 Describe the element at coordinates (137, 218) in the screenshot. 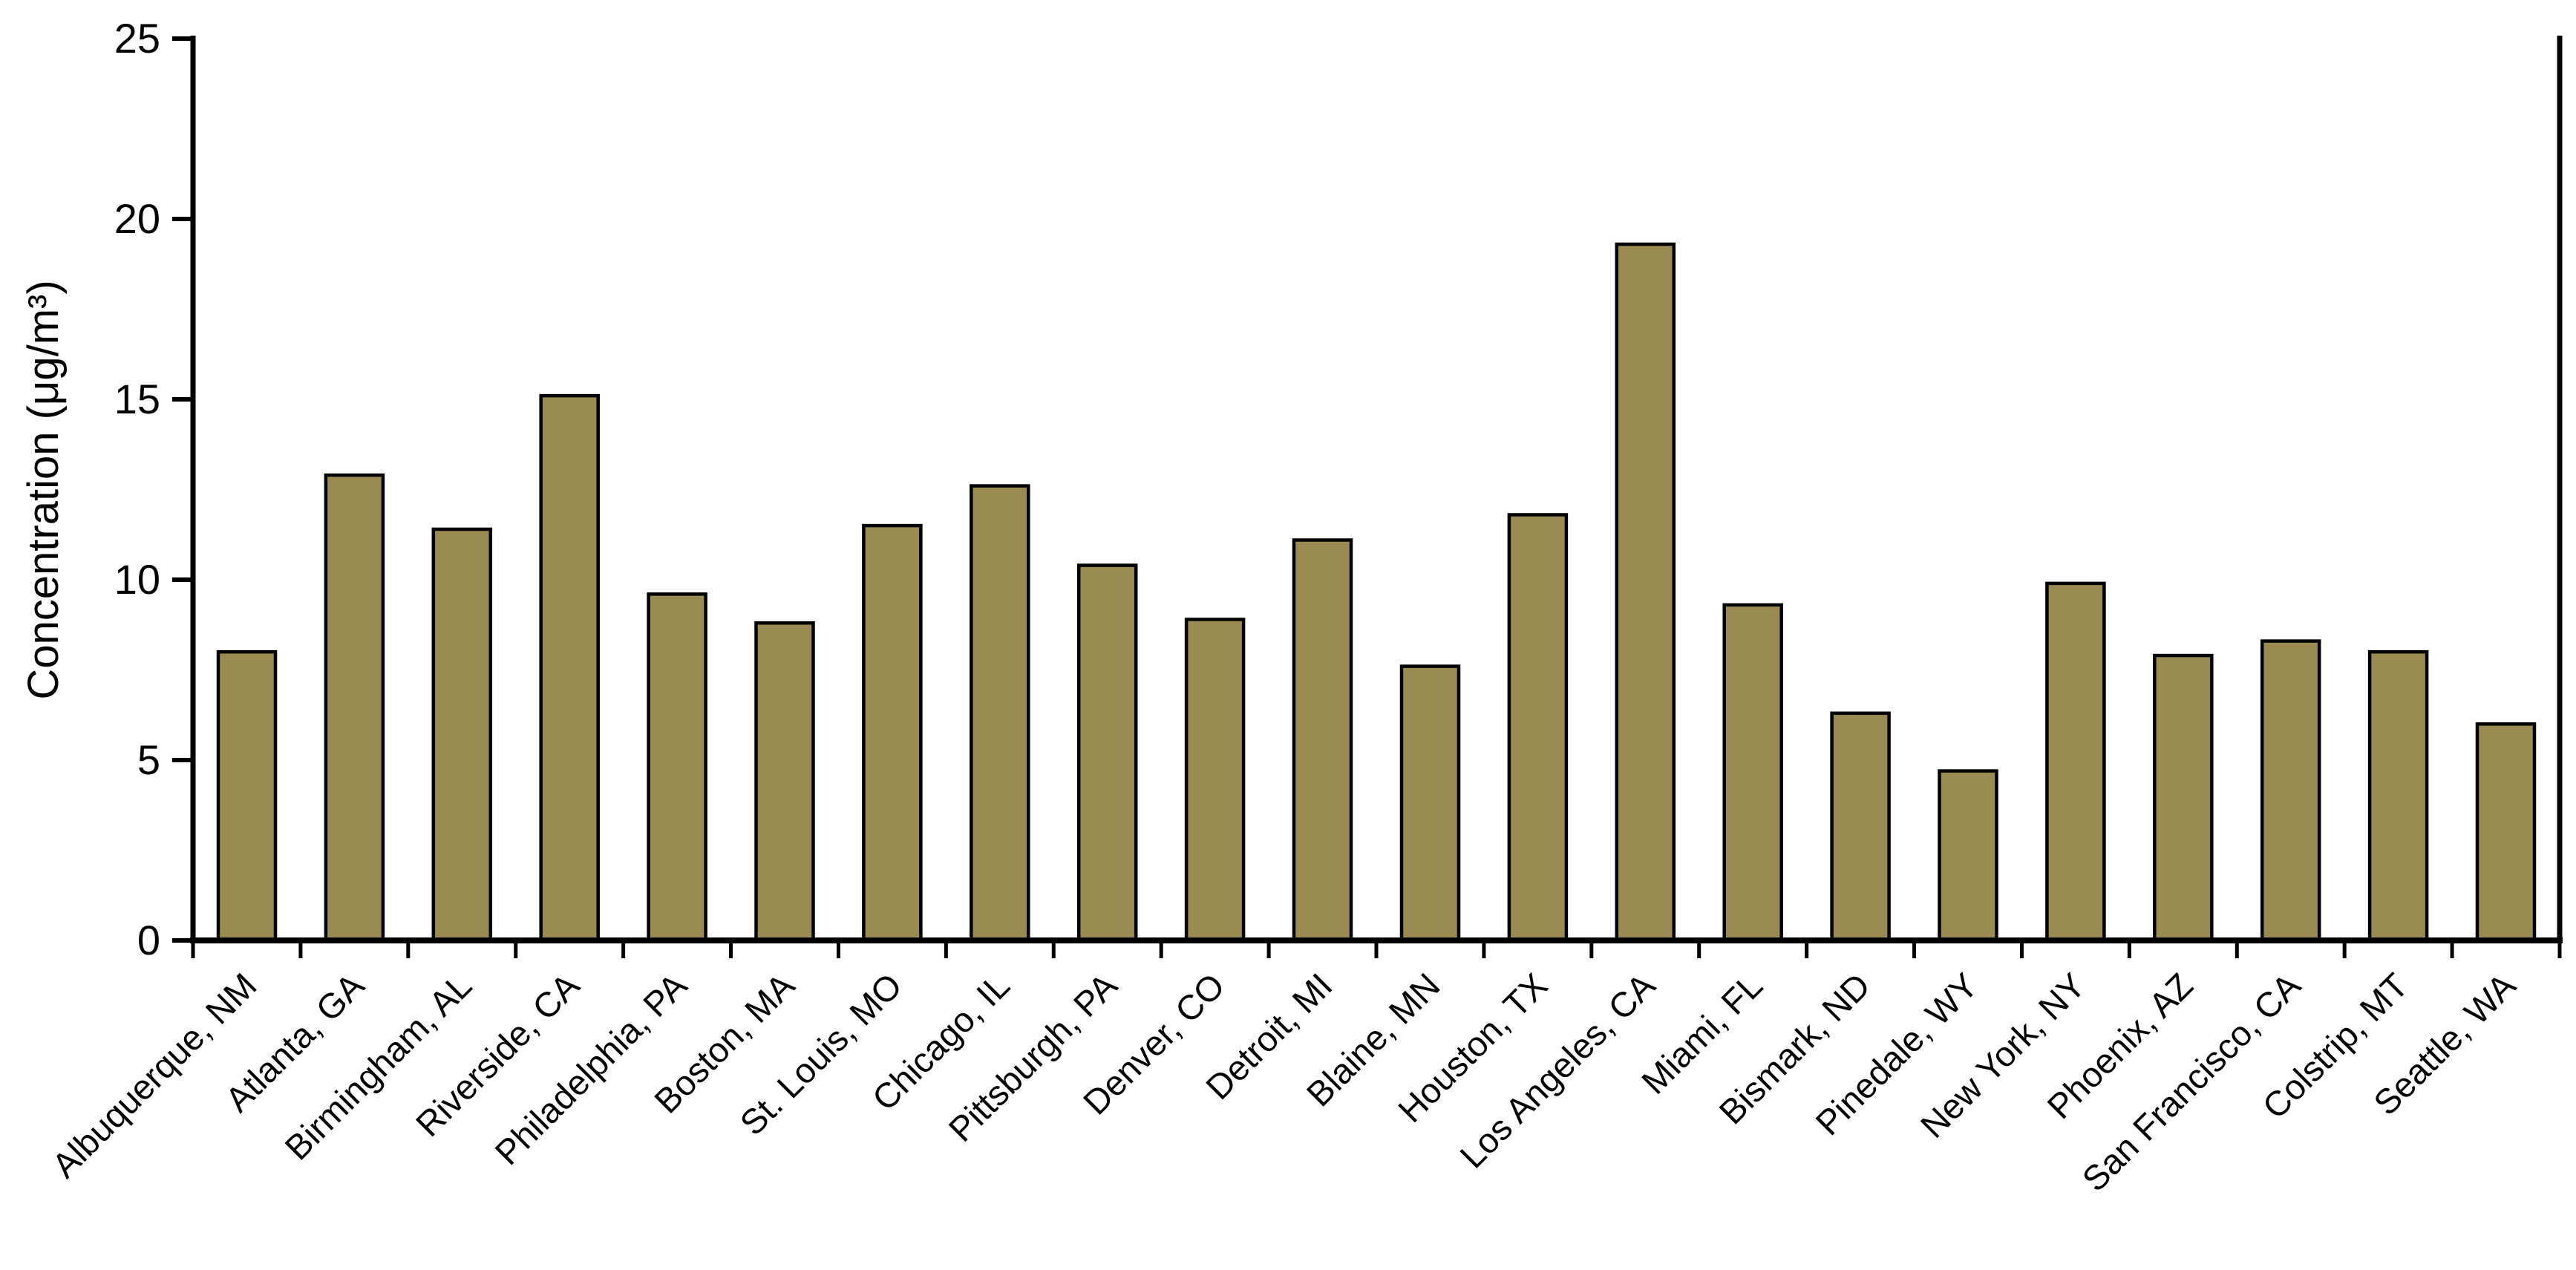

I see `y-tick-label: 20` at that location.